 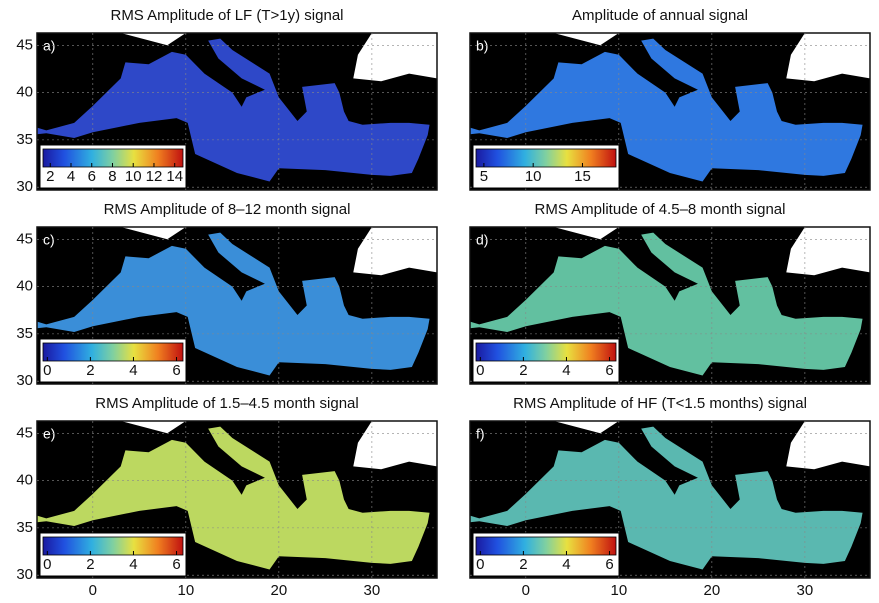 What do you see at coordinates (226, 15) in the screenshot?
I see `panel-title: RMS Amplitude of LF (T>1y) signal` at bounding box center [226, 15].